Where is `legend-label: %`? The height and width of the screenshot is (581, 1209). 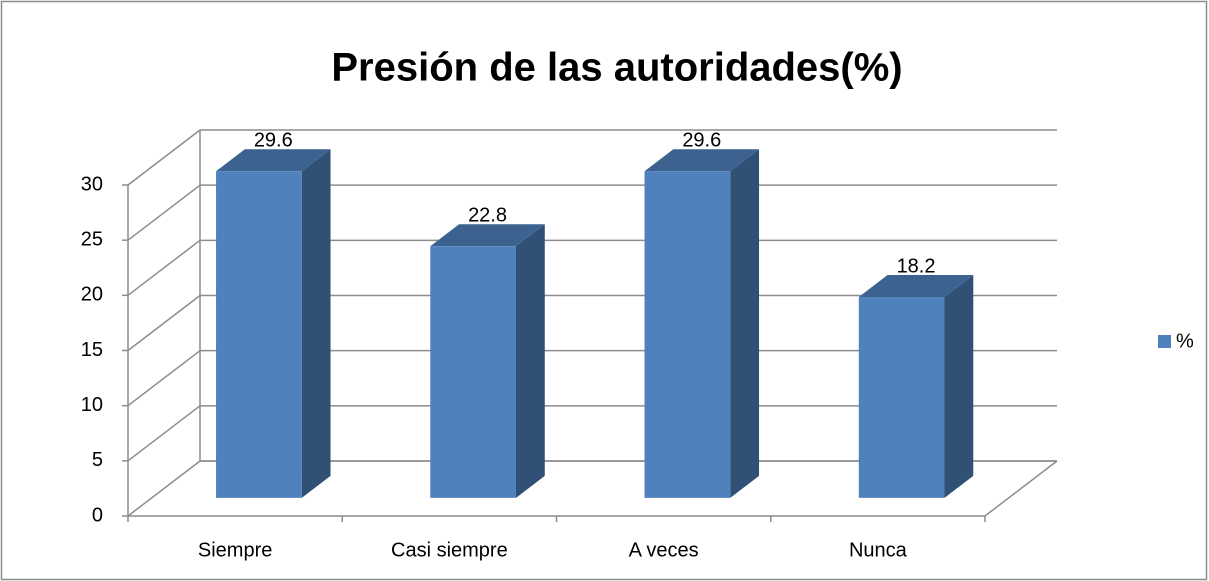
legend-label: % is located at coordinates (1185, 341).